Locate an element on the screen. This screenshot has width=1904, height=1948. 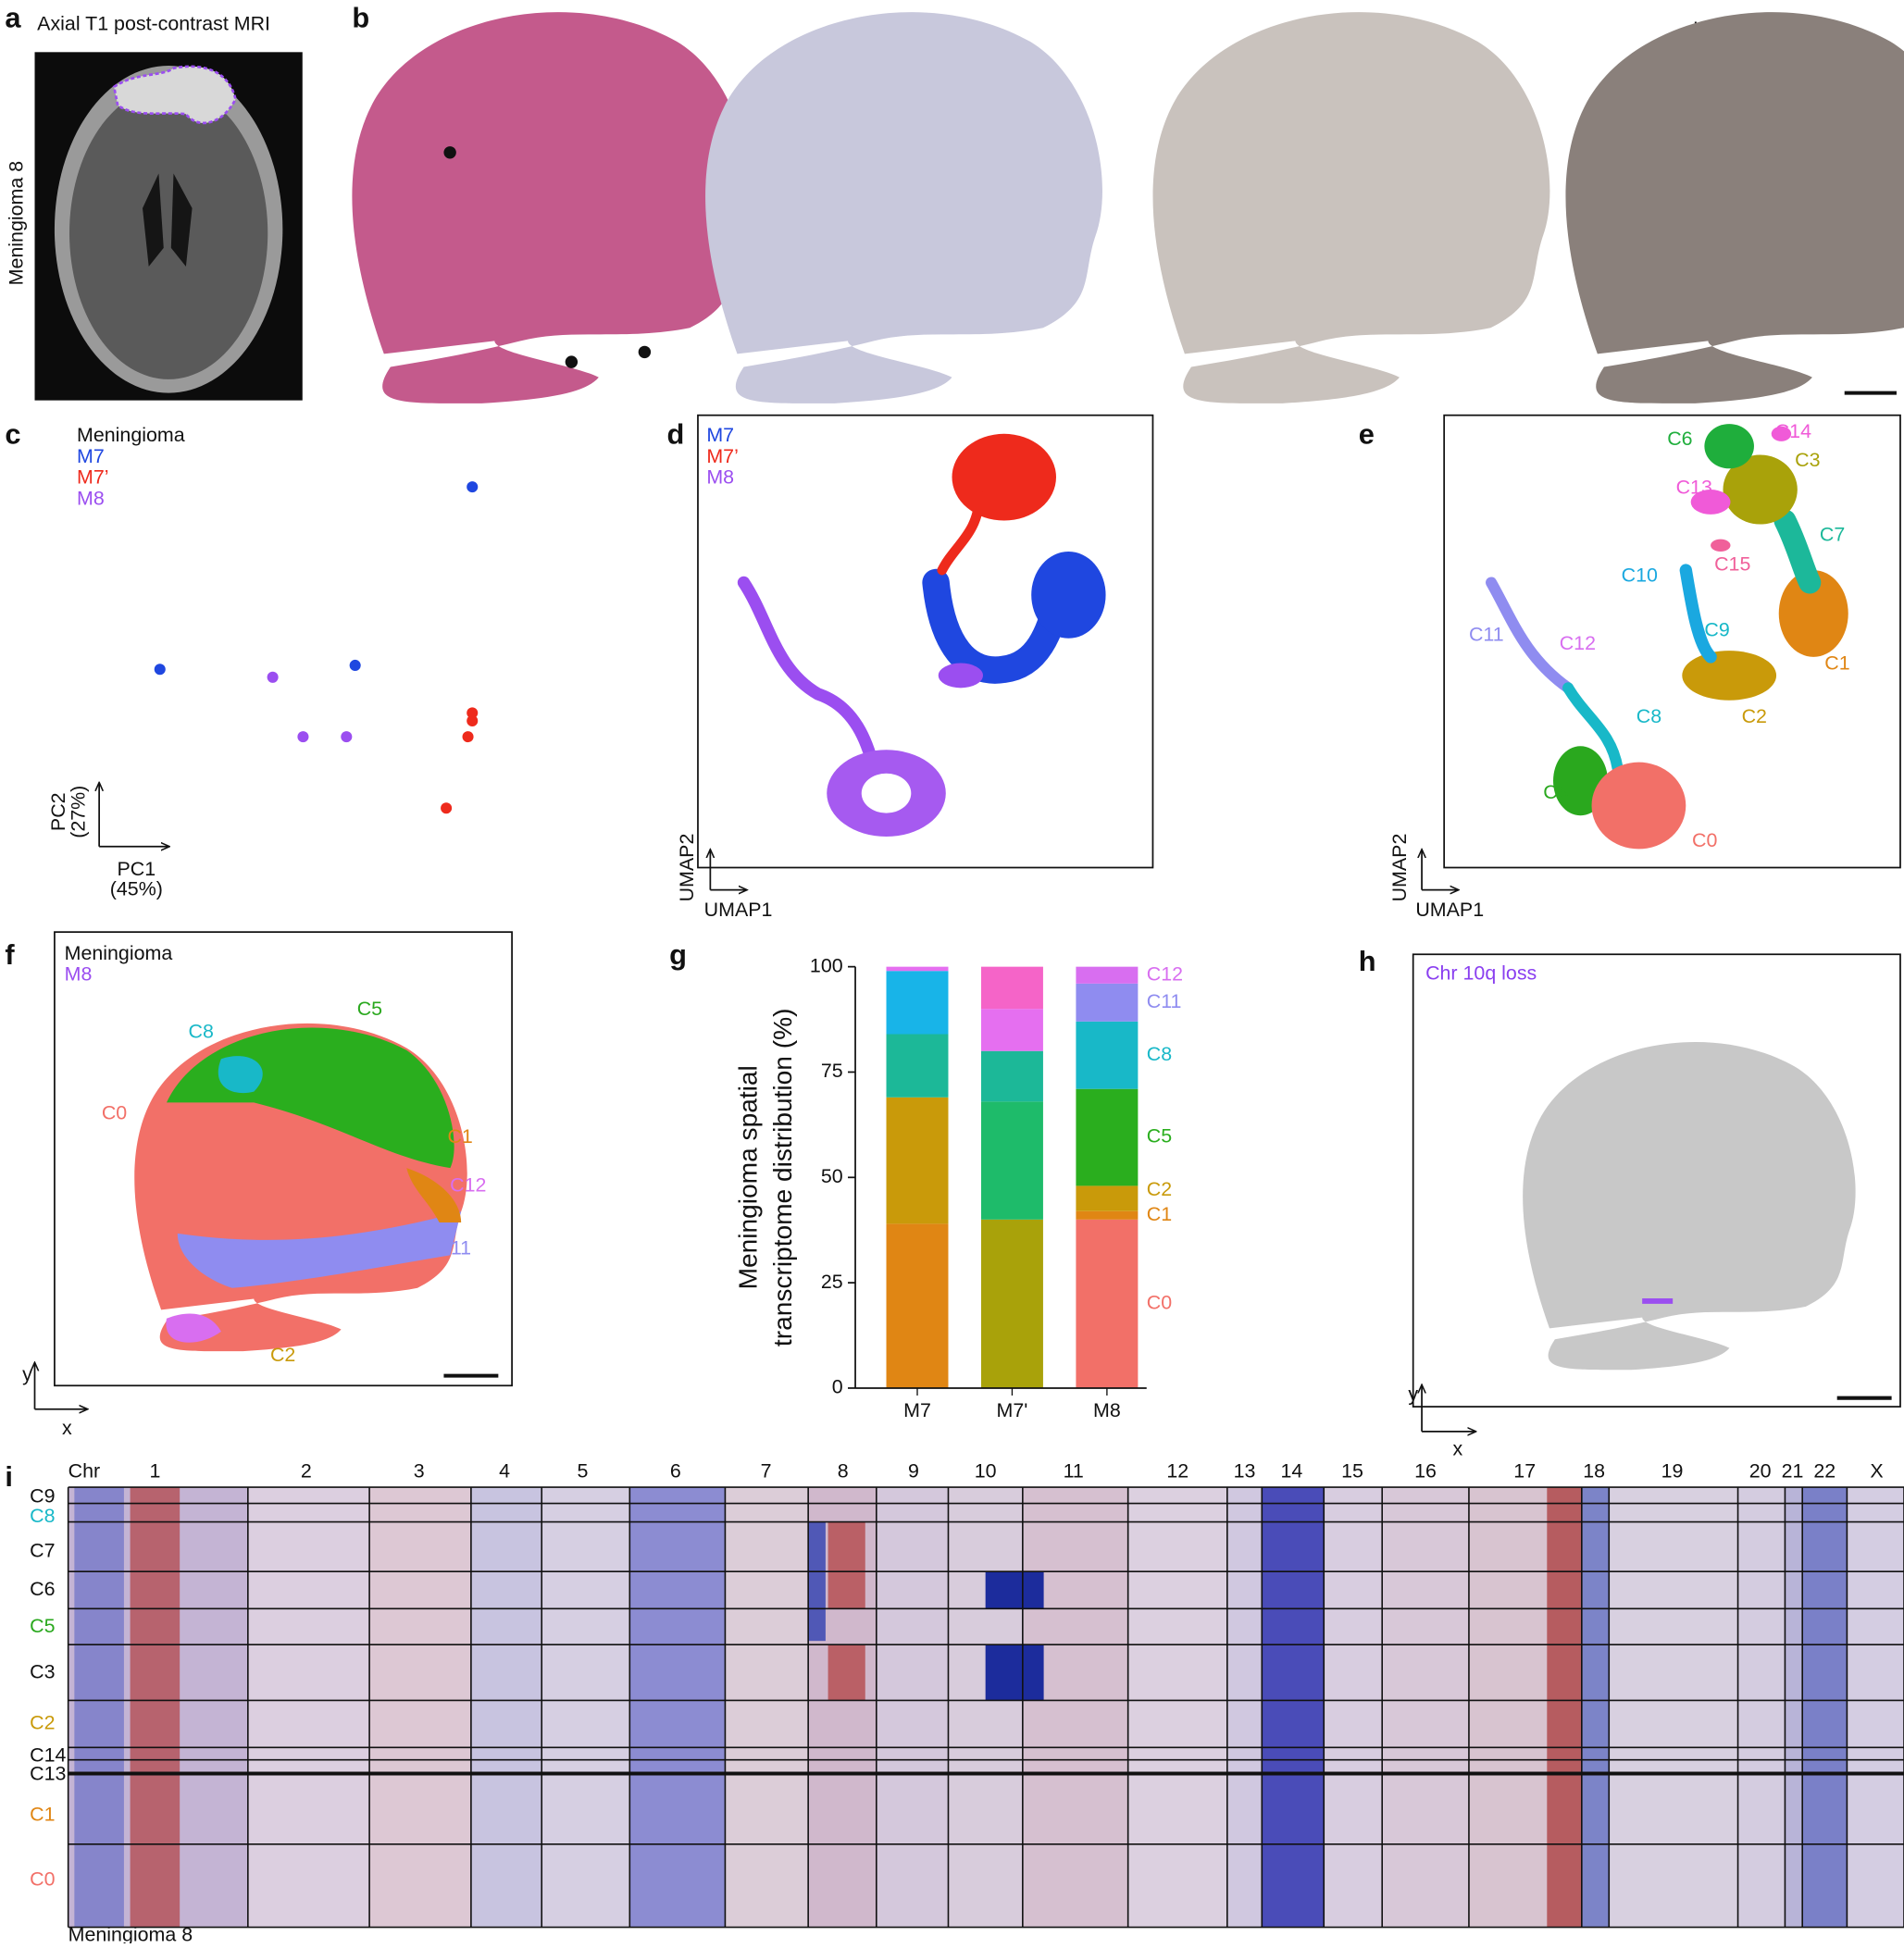
chr-label: 21 is located at coordinates (1793, 1471).